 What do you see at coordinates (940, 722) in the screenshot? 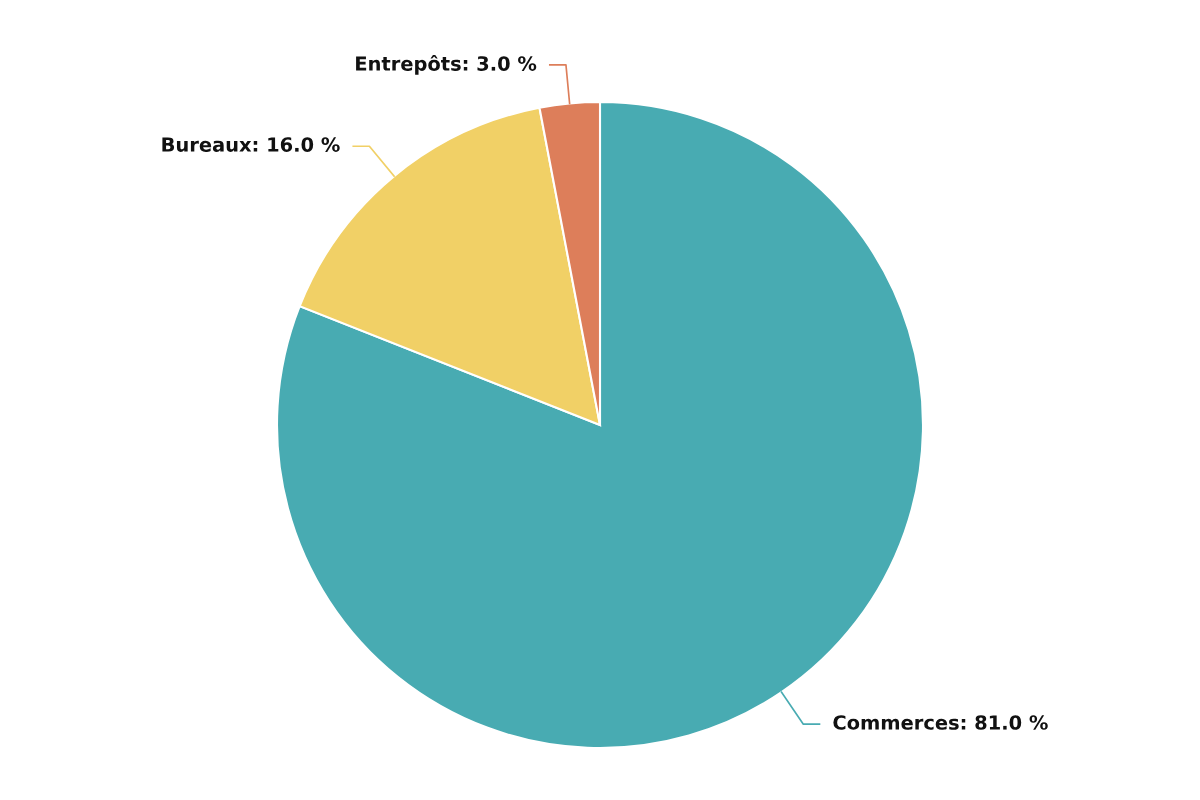
I see `slice-label: Commerces: 81.0 %` at bounding box center [940, 722].